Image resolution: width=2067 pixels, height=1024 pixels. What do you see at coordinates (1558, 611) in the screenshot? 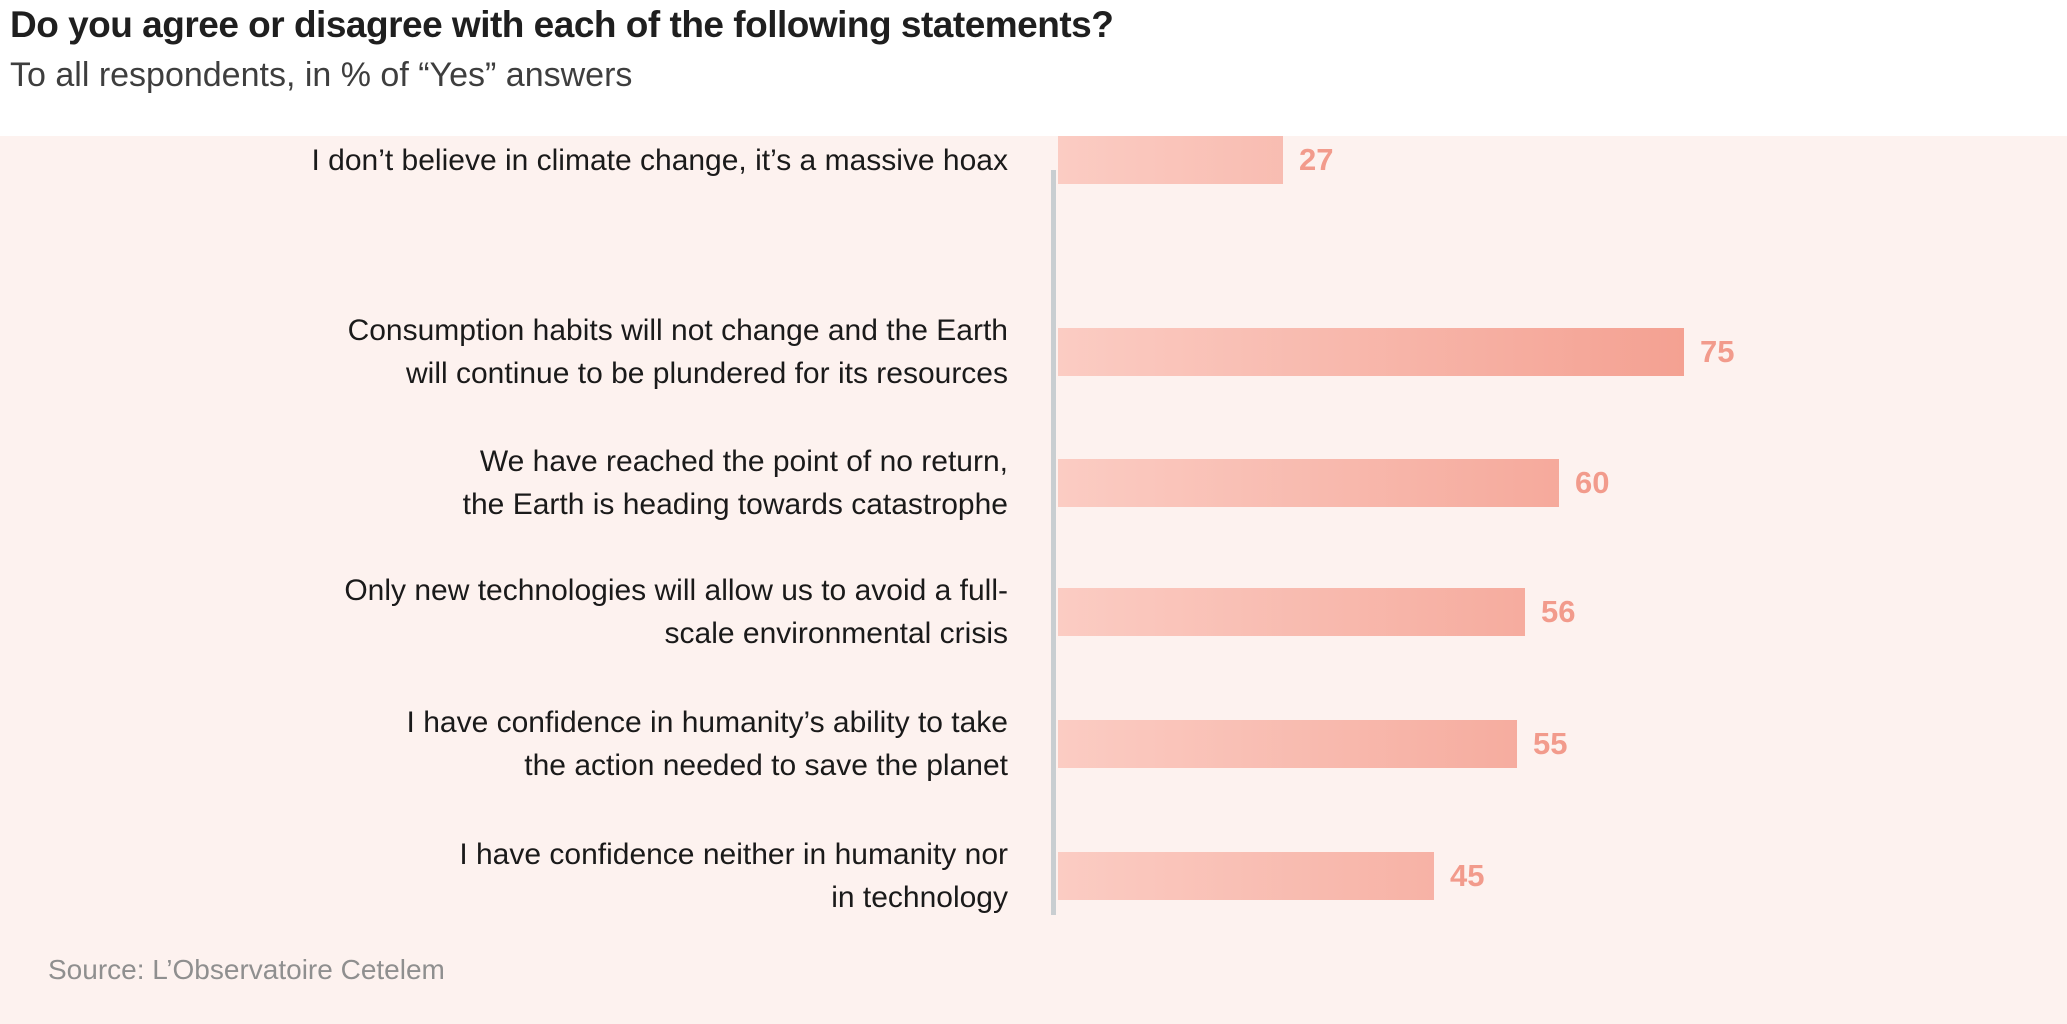
I see `bar-value-label: 56` at bounding box center [1558, 611].